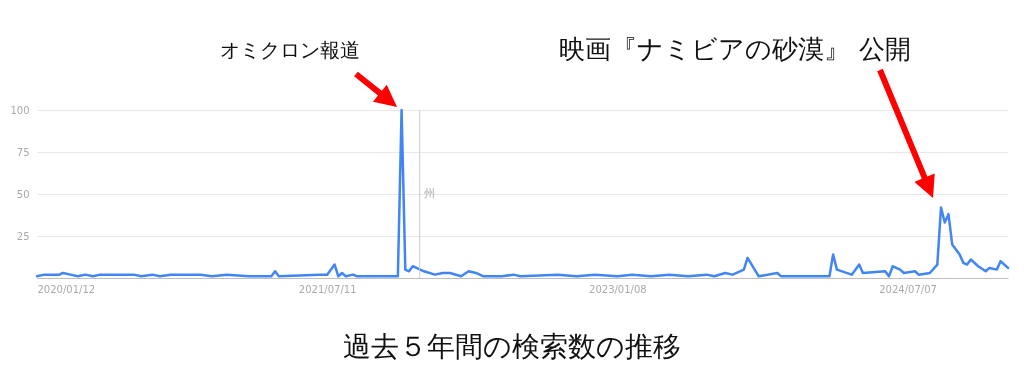 This screenshot has width=1024, height=385. What do you see at coordinates (23, 236) in the screenshot?
I see `y-tick-label: 25` at bounding box center [23, 236].